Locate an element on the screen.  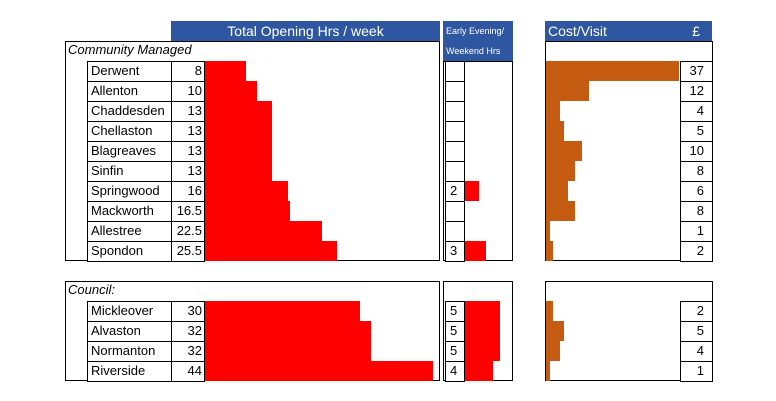
evening-value: 4 is located at coordinates (455, 371).